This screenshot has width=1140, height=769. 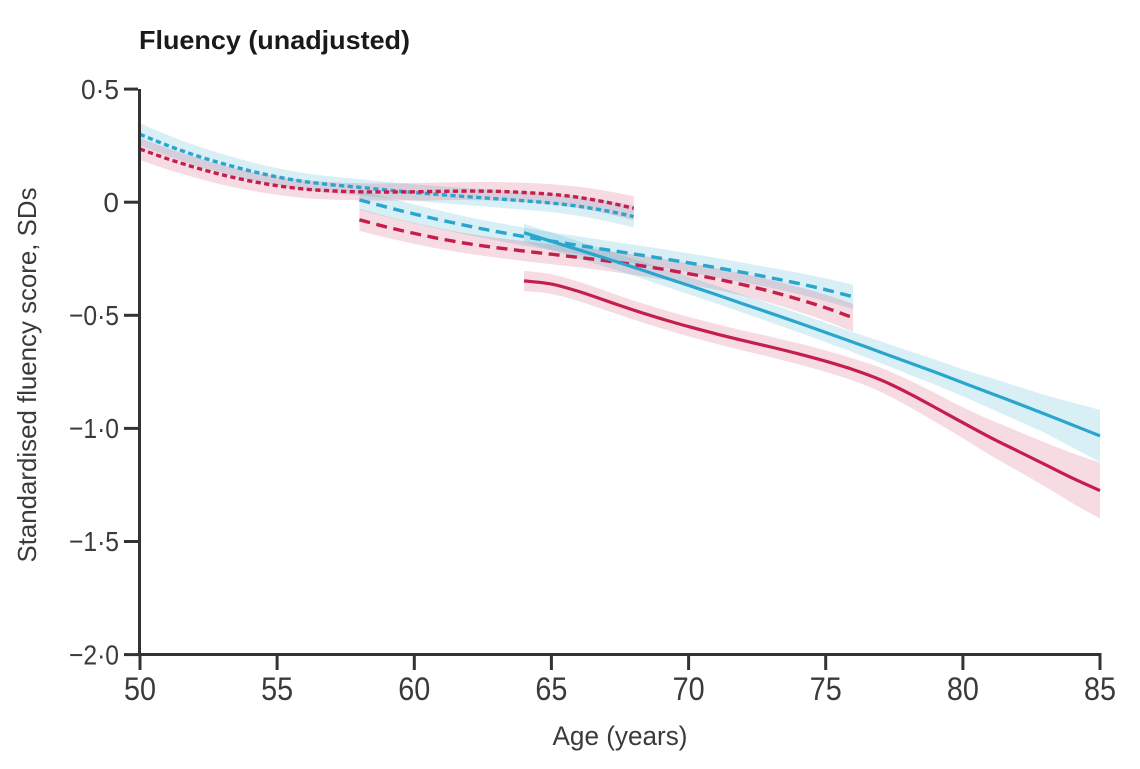 What do you see at coordinates (94, 541) in the screenshot?
I see `svg-text: −1·5` at bounding box center [94, 541].